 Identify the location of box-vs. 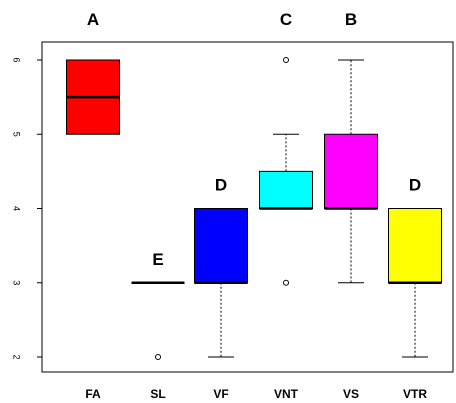
(351, 171).